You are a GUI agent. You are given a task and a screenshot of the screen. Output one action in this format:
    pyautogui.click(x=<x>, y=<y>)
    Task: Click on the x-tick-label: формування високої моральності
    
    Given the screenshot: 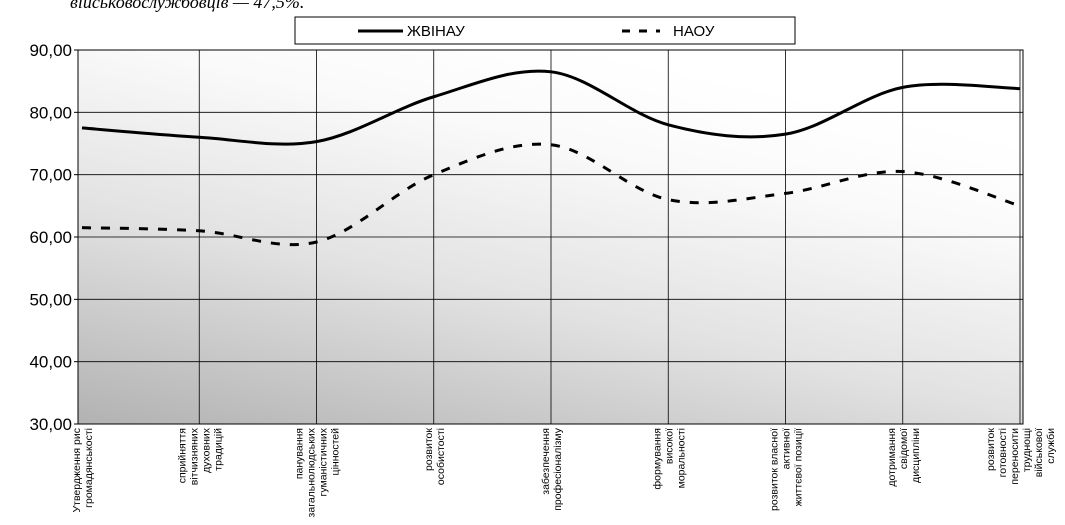 What is the action you would take?
    pyautogui.click(x=669, y=459)
    